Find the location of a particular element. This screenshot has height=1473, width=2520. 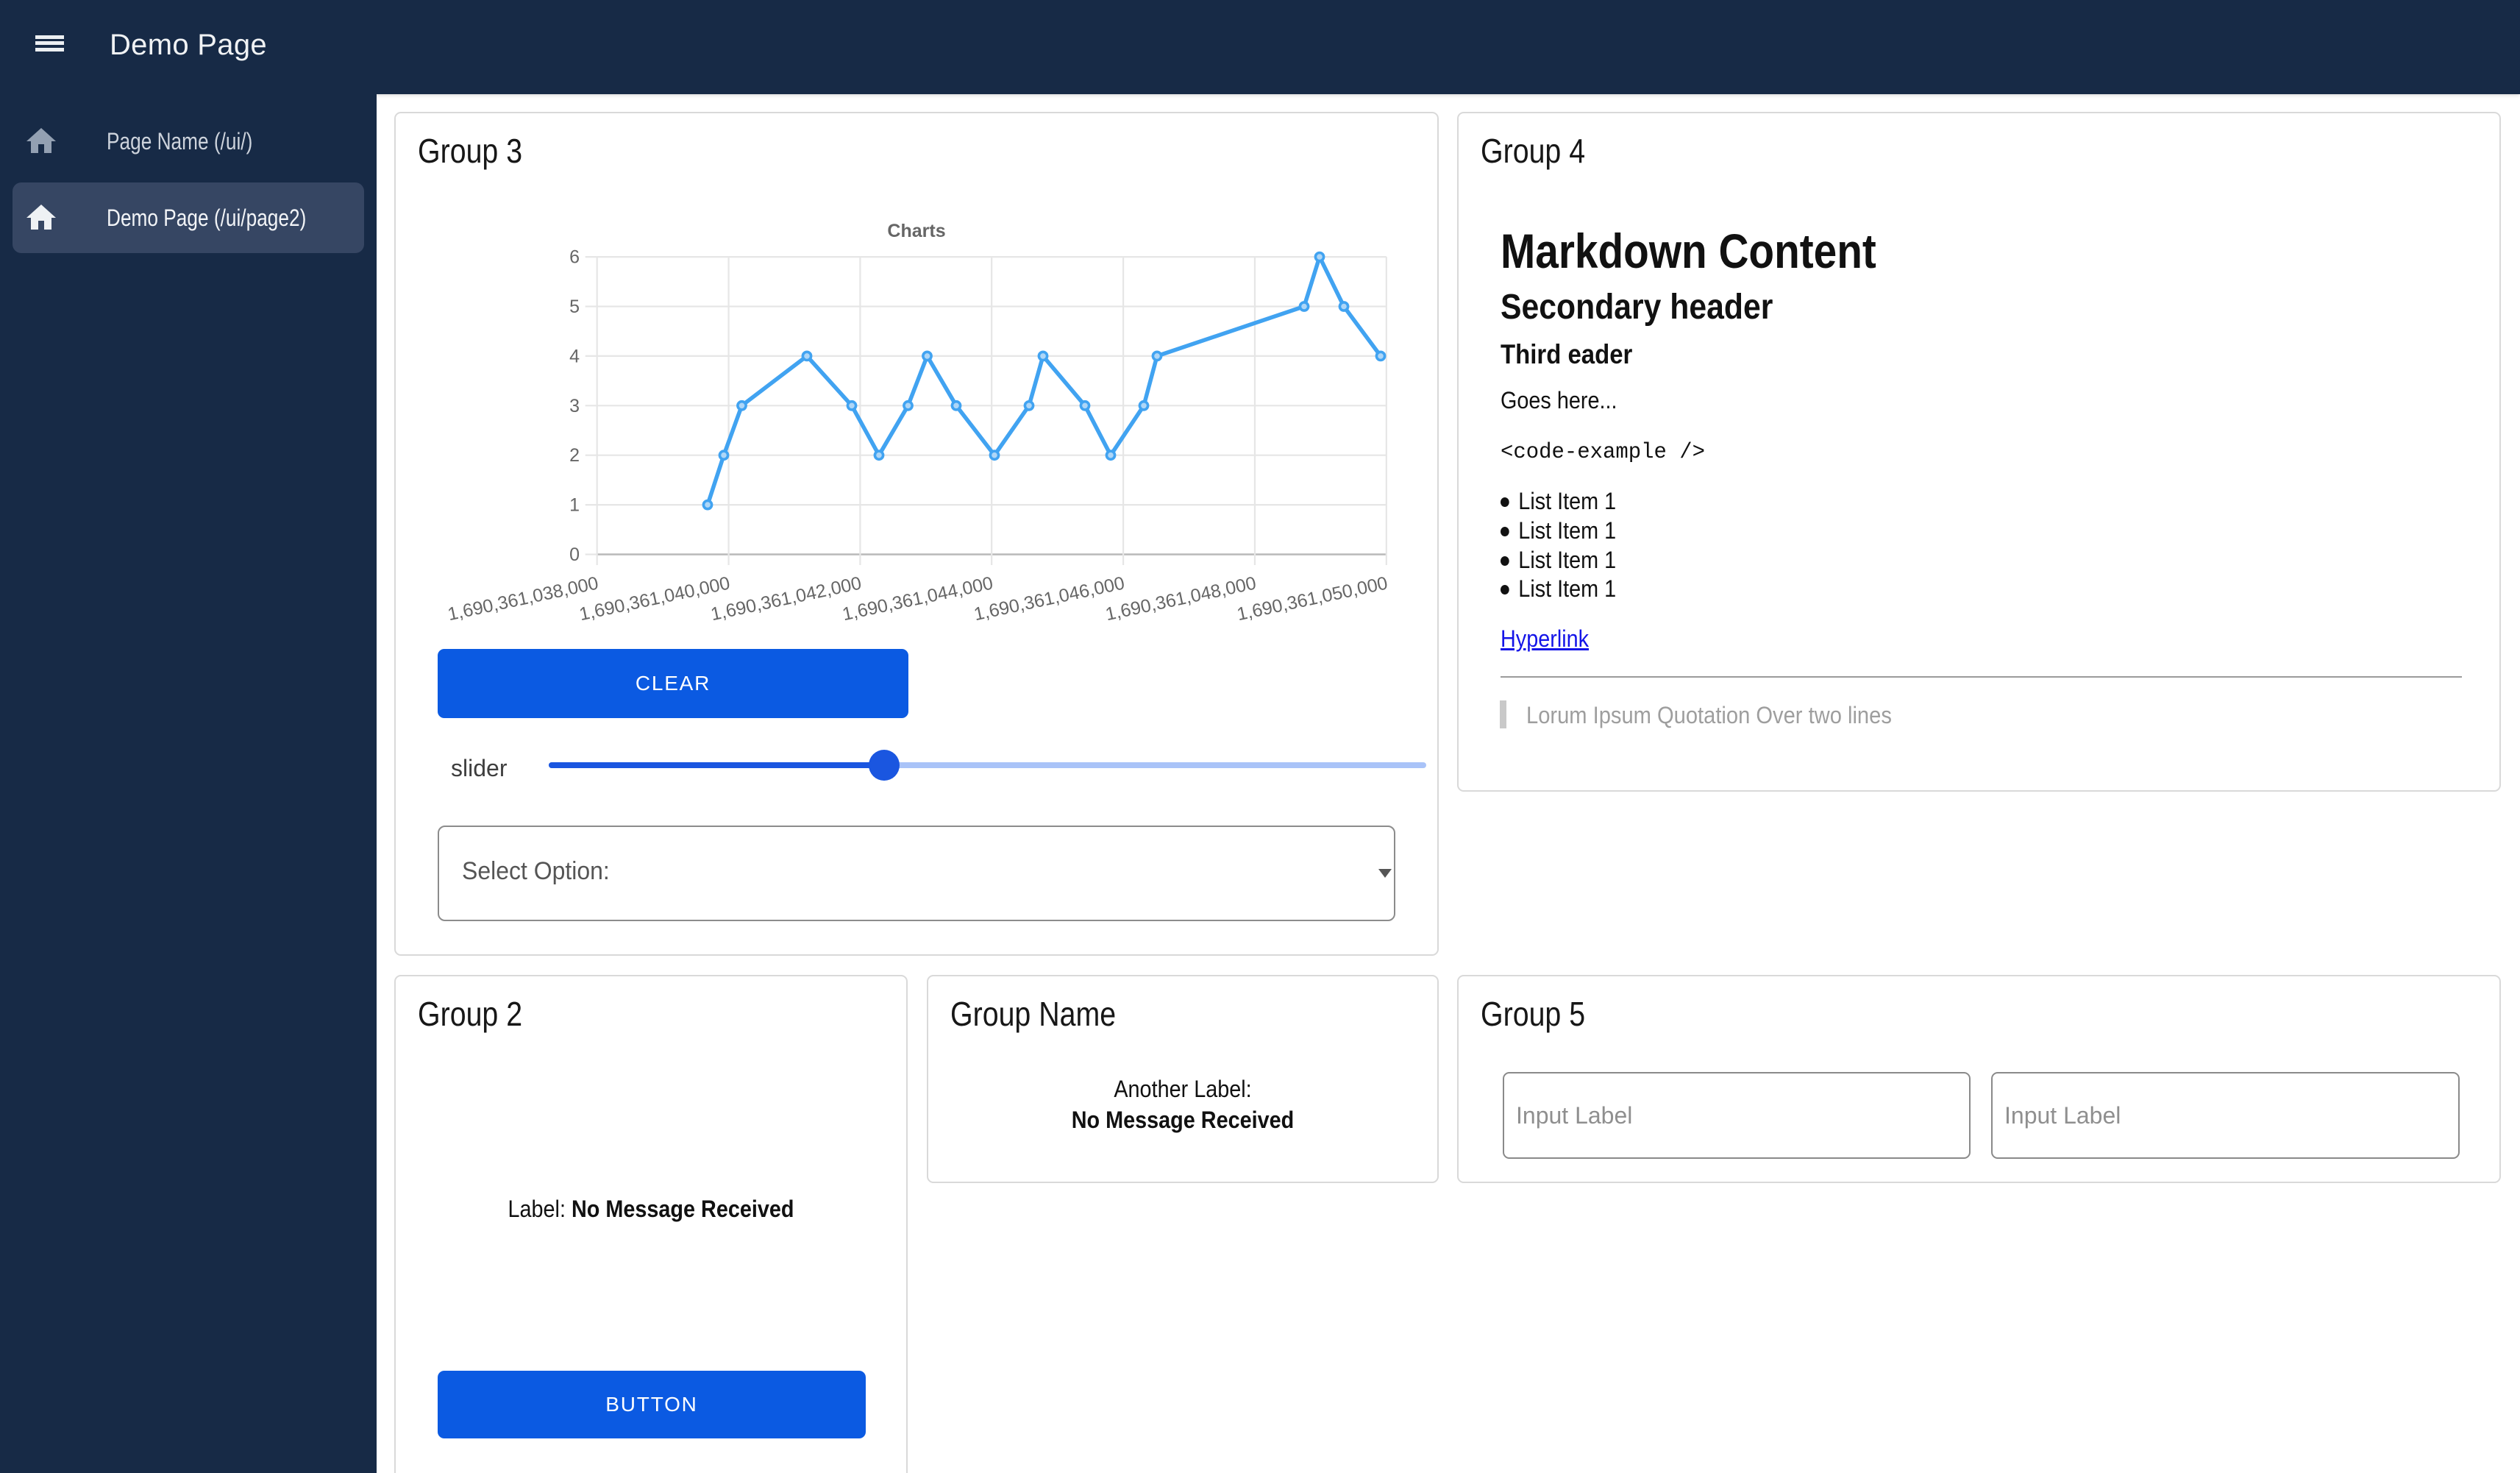

svg-text: Charts is located at coordinates (916, 231).